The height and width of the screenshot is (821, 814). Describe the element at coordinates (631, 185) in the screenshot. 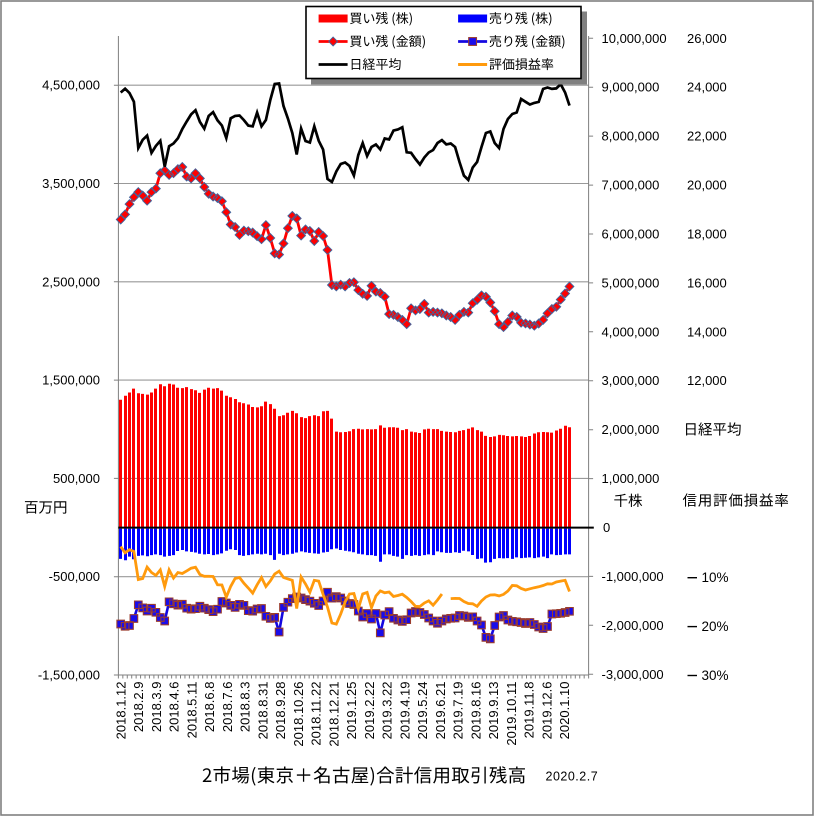

I see `svg-text: 7,000,000` at that location.